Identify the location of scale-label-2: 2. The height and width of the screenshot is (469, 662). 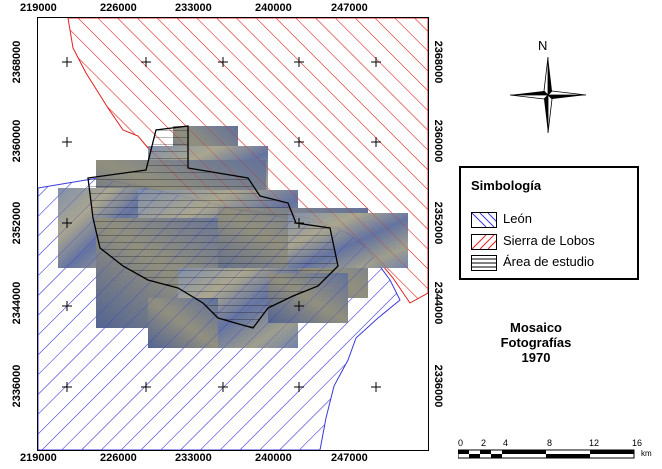
(484, 443).